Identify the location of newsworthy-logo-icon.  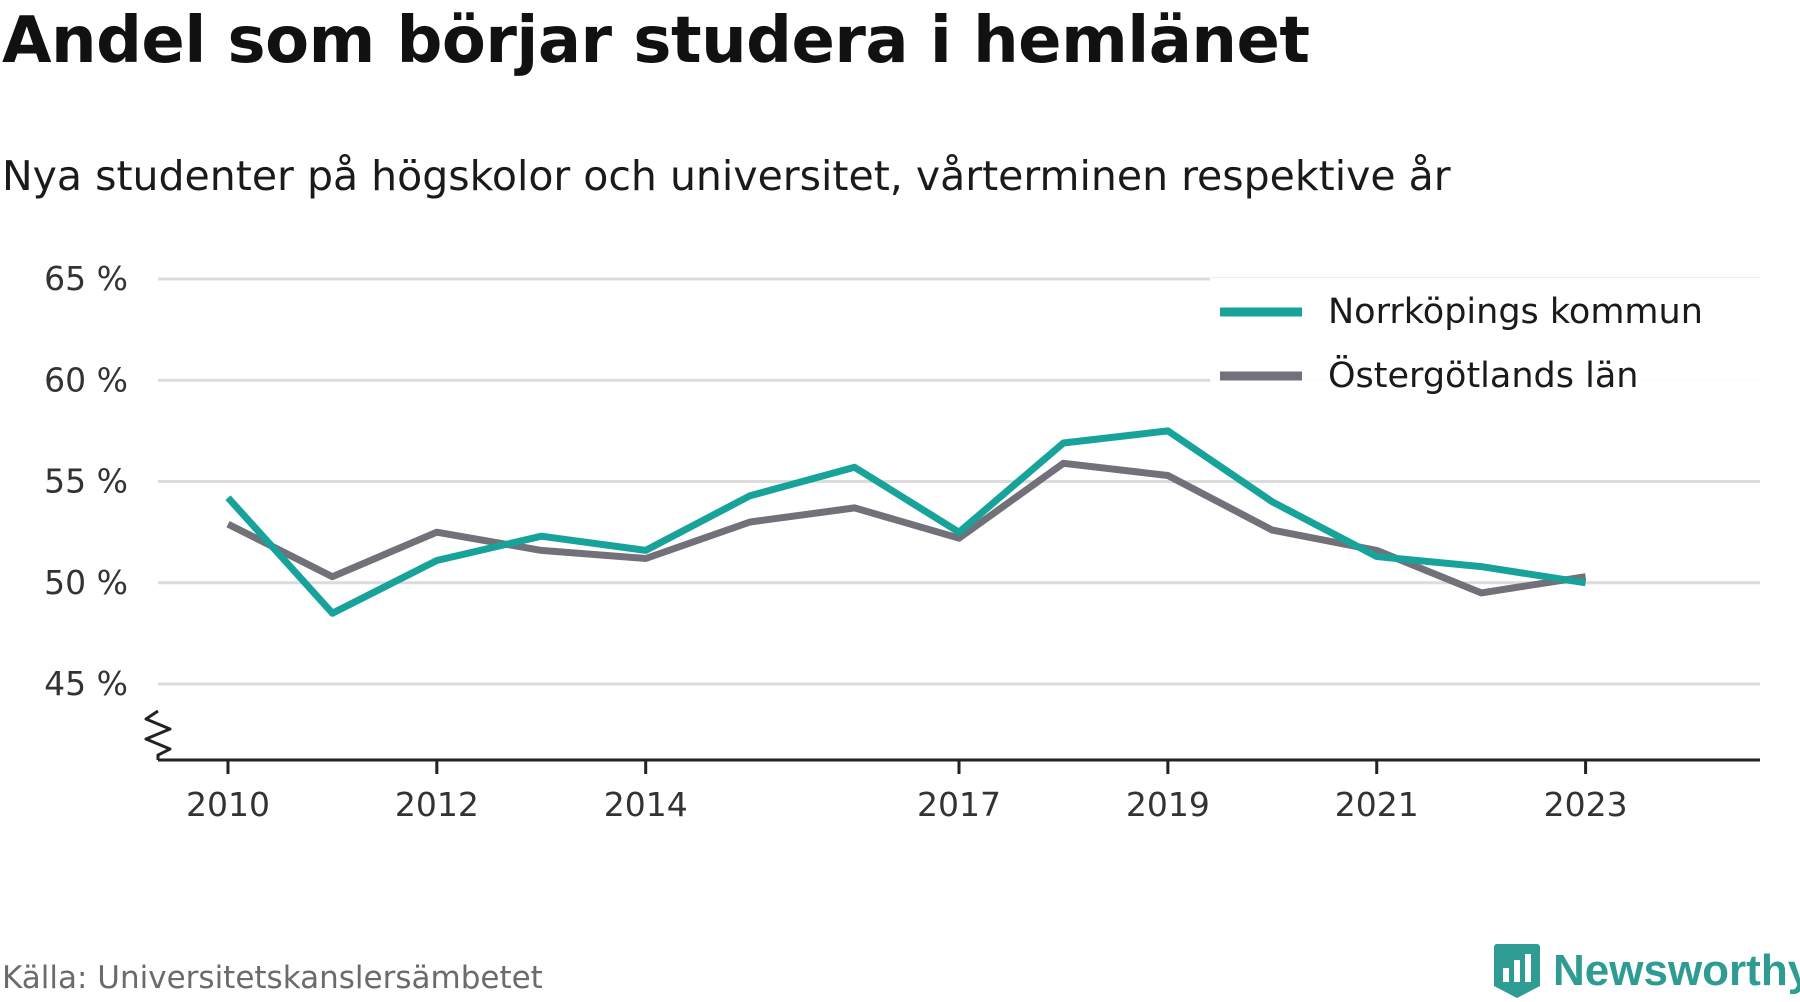
(1517, 971).